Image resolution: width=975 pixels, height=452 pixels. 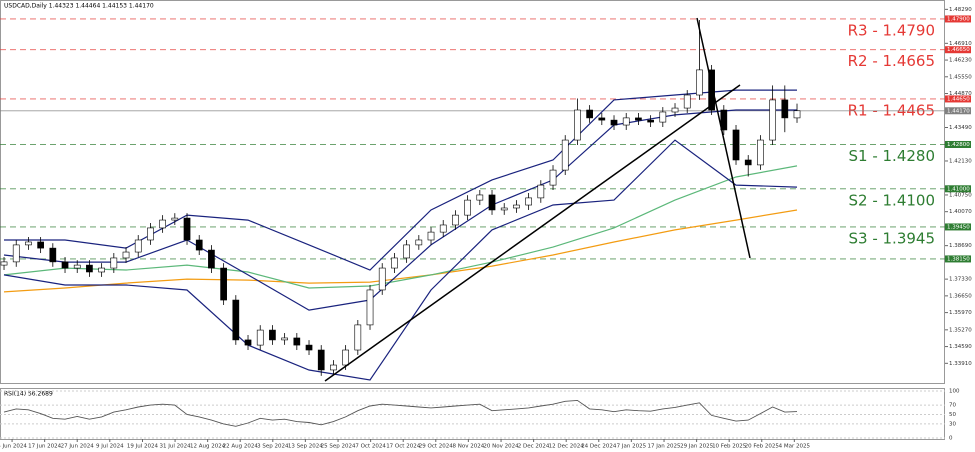 I want to click on rsi-tick-label: 100, so click(x=954, y=392).